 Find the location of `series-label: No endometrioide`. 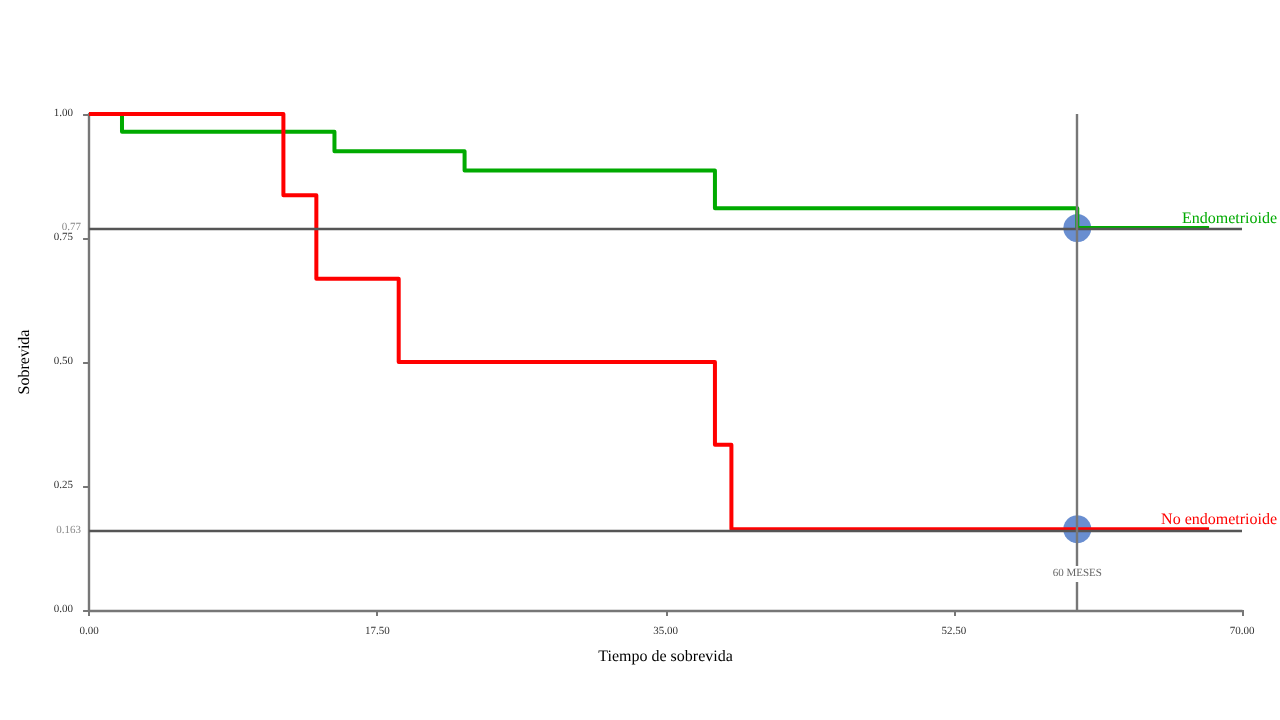

series-label: No endometrioide is located at coordinates (1219, 519).